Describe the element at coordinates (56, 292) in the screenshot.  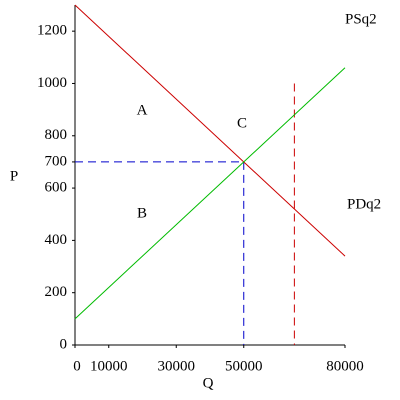
I see `y-tick-label: 200` at that location.